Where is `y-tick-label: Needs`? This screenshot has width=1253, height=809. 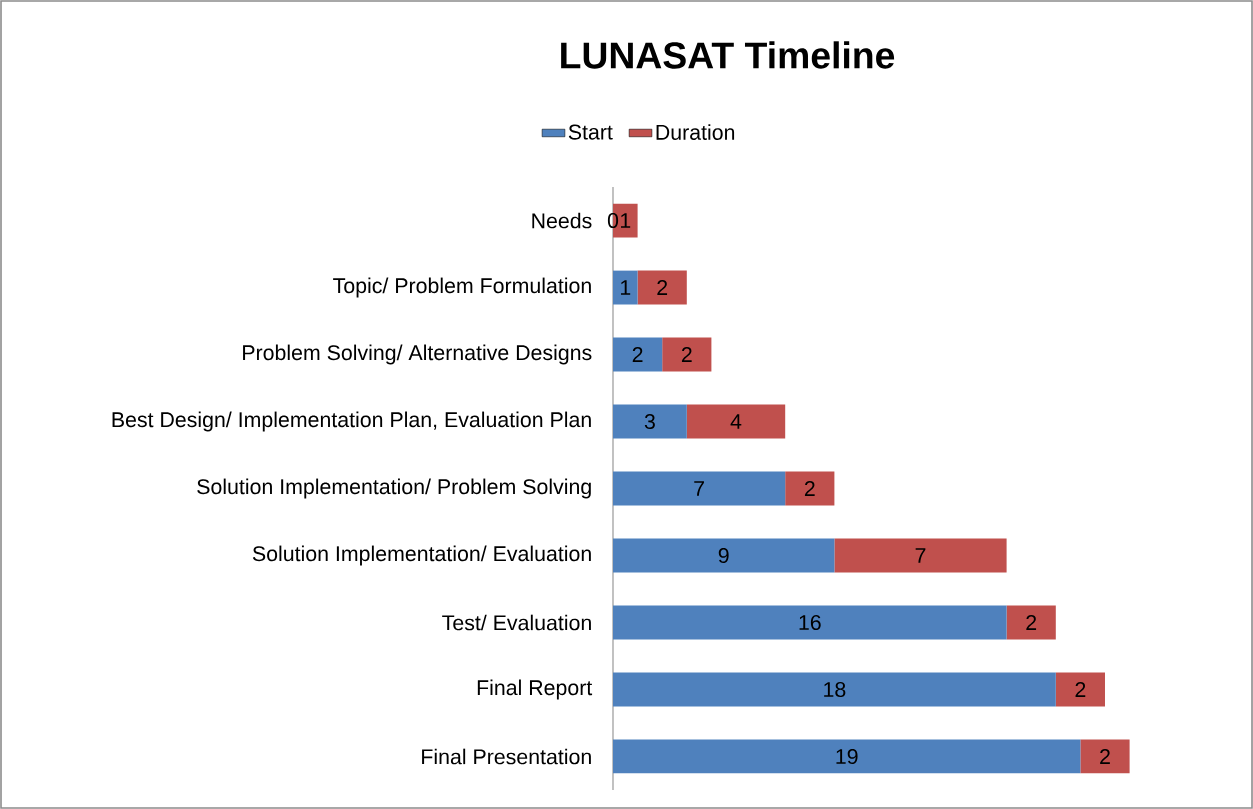 y-tick-label: Needs is located at coordinates (562, 220).